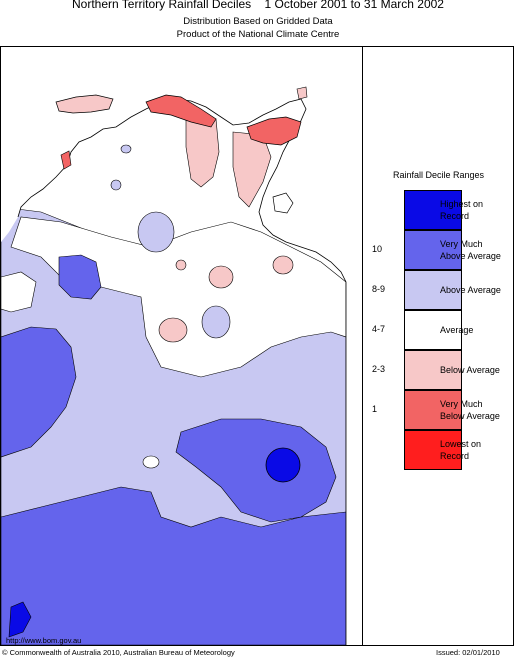  I want to click on period-text: 1 October 2001 to 31 March 2002, so click(354, 5).